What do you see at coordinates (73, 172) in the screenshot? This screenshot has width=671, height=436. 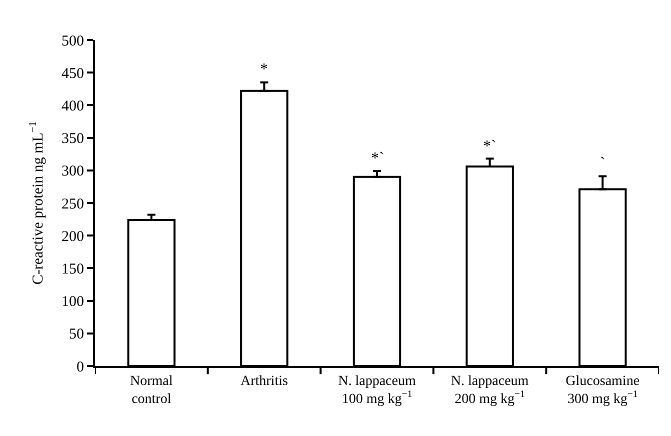 I see `y-tick-label: 300` at bounding box center [73, 172].